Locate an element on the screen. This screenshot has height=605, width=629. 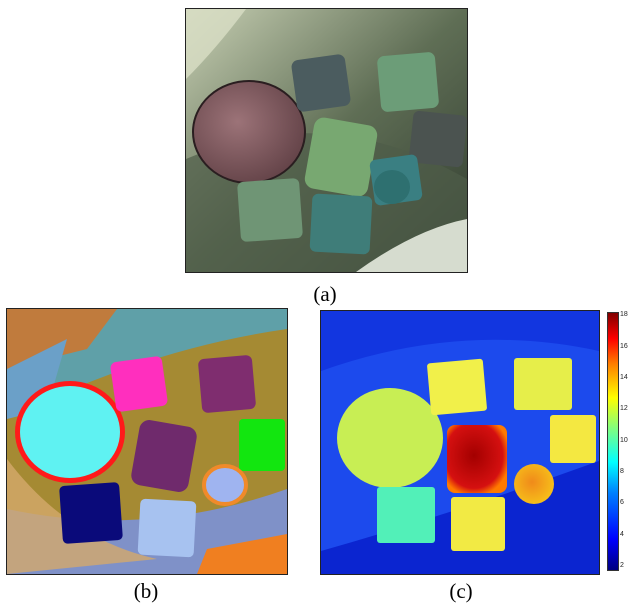
caption-b: (b) is located at coordinates (146, 591).